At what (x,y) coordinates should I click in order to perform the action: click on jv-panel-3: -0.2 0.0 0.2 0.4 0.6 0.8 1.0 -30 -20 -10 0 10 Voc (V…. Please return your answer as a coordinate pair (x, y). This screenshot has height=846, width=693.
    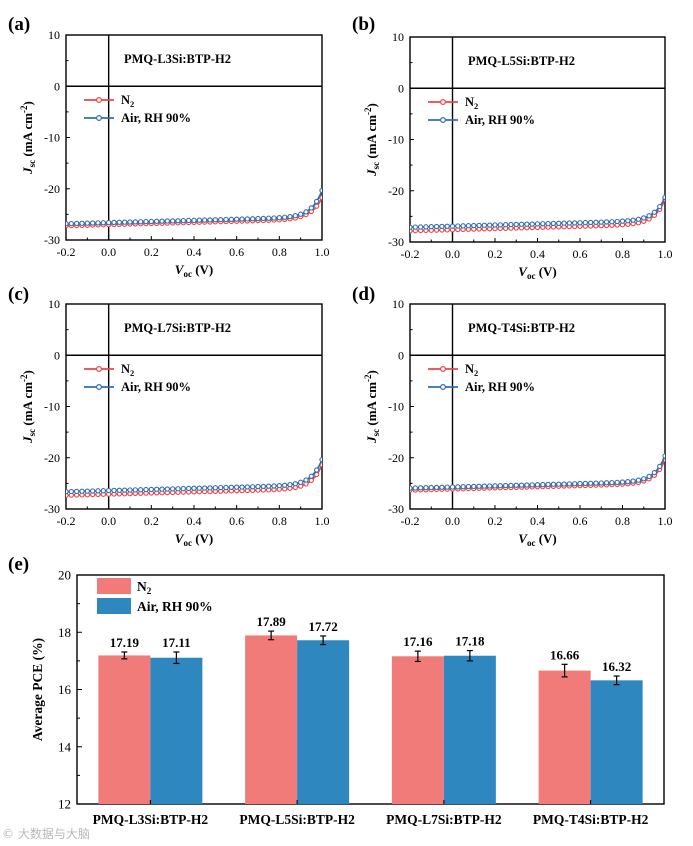
    Looking at the image, I should click on (512, 416).